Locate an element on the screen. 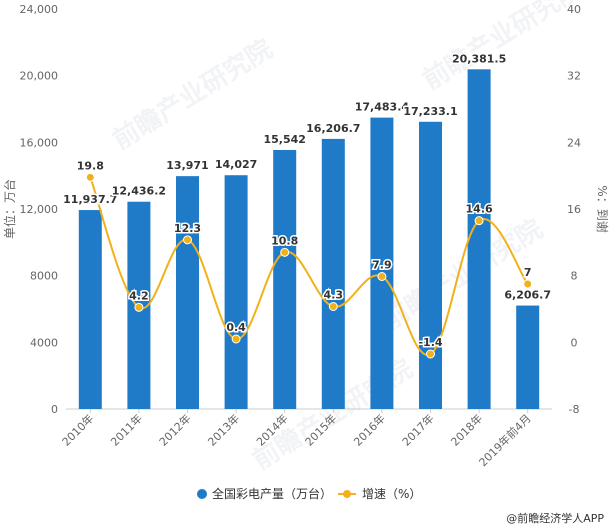 The height and width of the screenshot is (529, 610). y-right-tick-label: 8 is located at coordinates (574, 276).